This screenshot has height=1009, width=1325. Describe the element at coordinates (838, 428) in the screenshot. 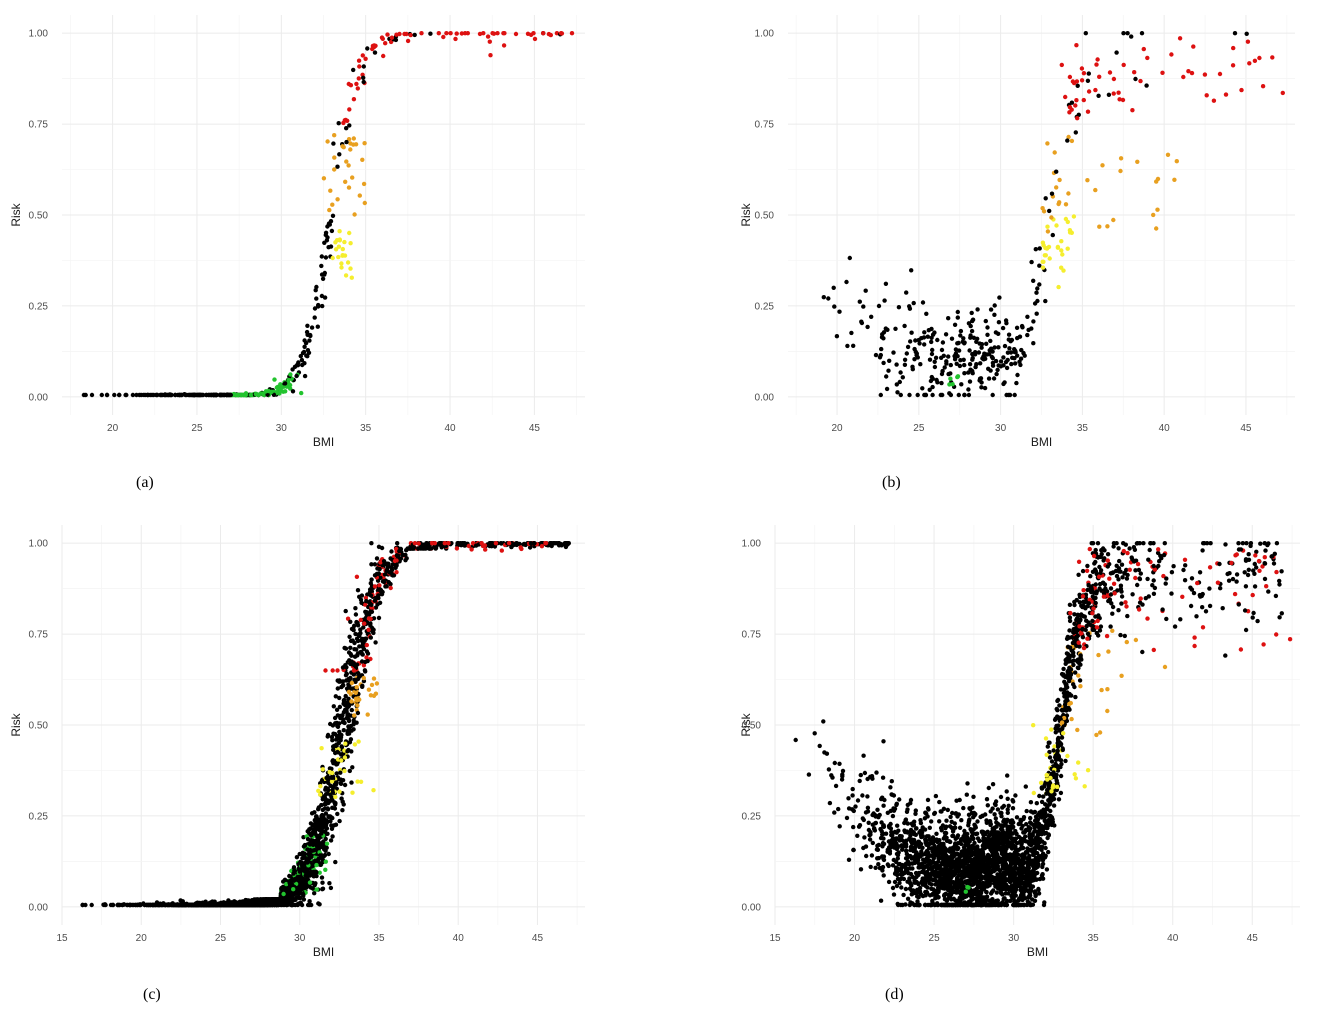

I see `x-tick-label: 20` at that location.